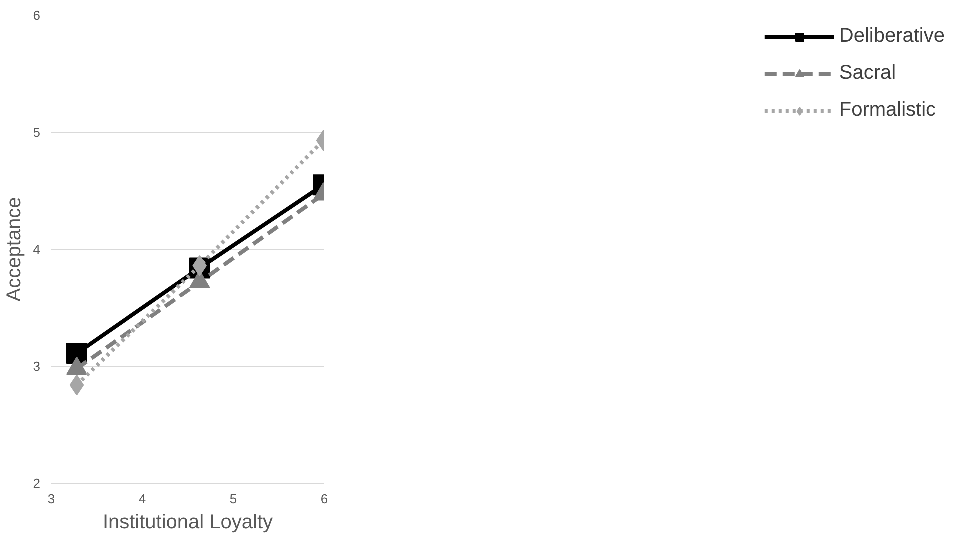  What do you see at coordinates (142, 499) in the screenshot?
I see `x-tick-label: 4` at bounding box center [142, 499].